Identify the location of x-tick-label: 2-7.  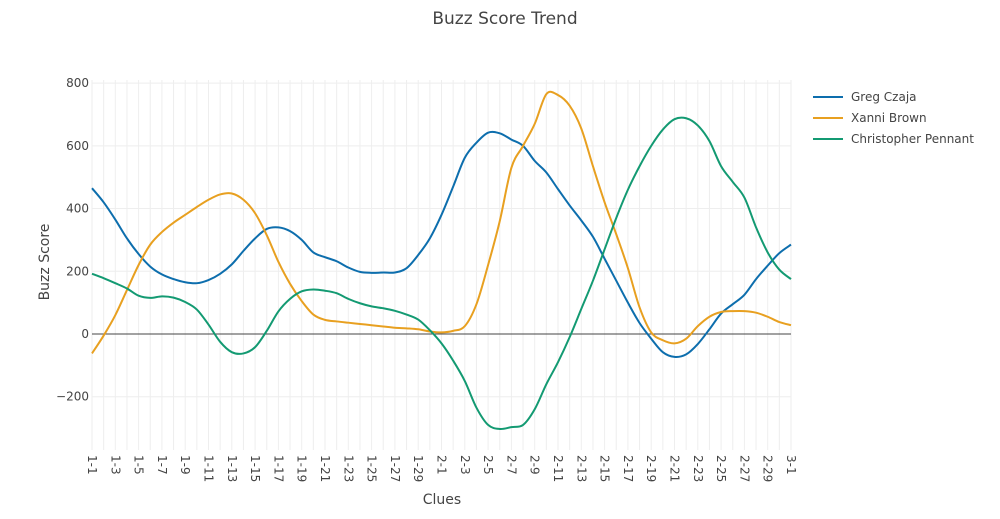
(511, 465).